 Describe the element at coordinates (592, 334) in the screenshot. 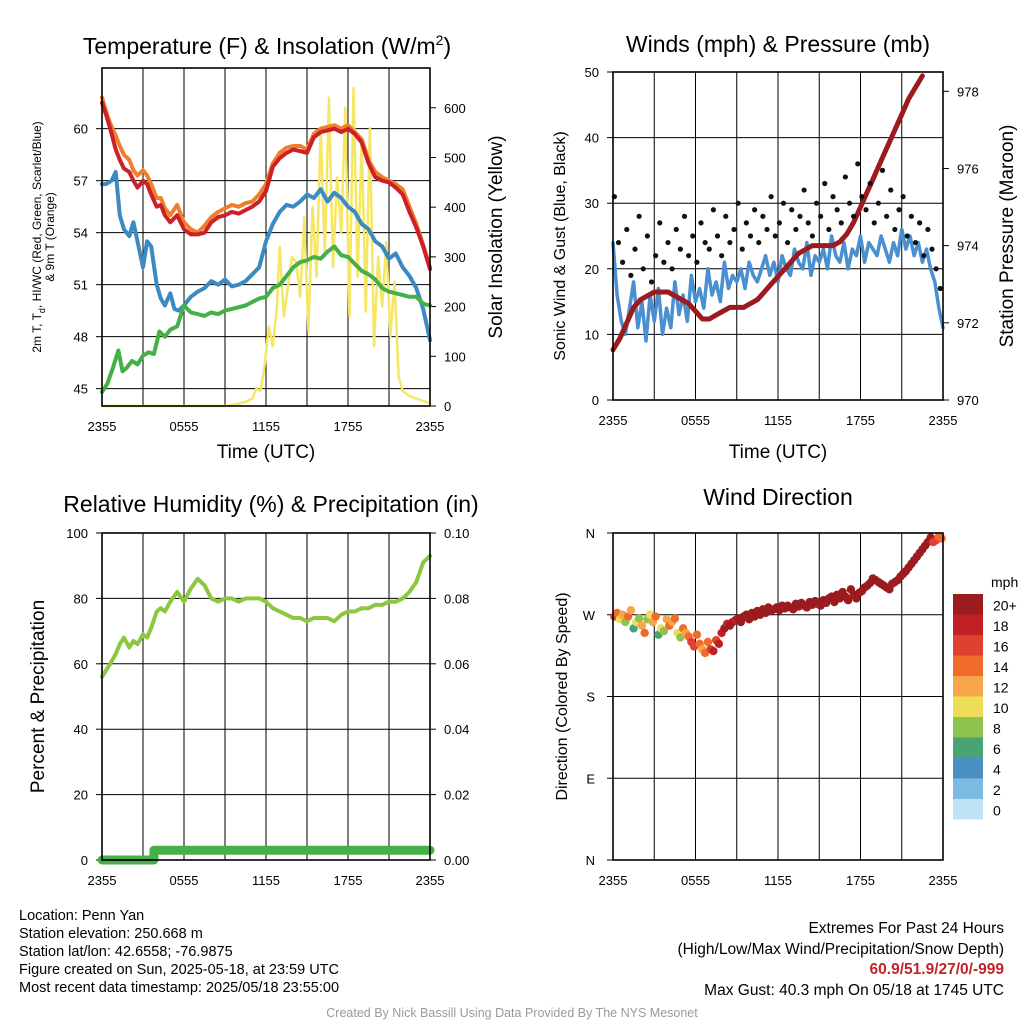

I see `y-tick-label: 10` at that location.